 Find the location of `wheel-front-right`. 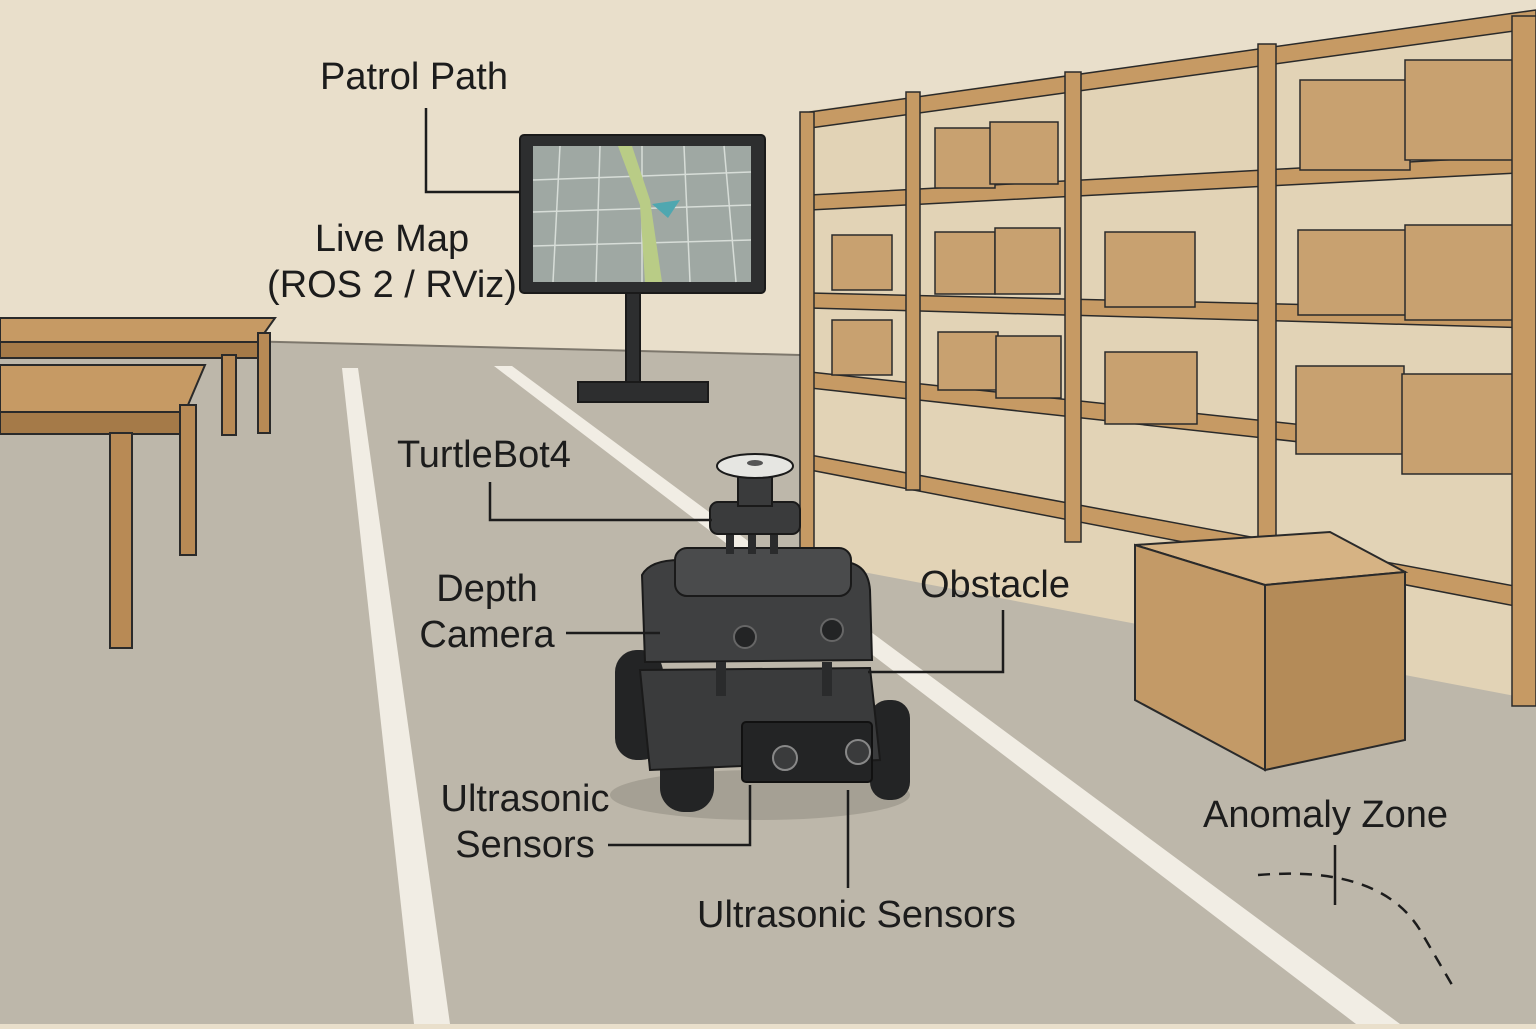

wheel-front-right is located at coordinates (890, 750).